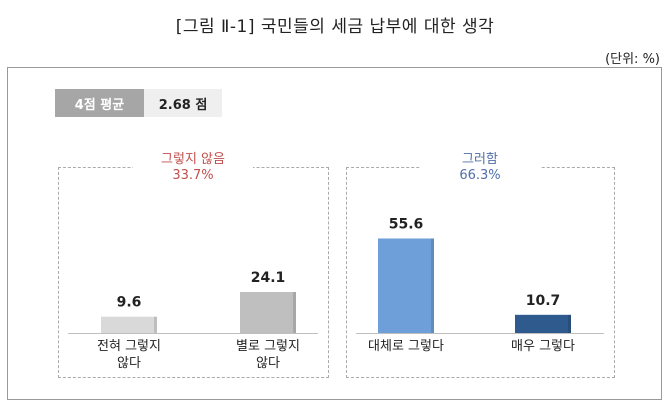 This screenshot has height=406, width=670. I want to click on chart-title: [그림 Ⅱ-1] 국민들의 세금 납부에 대한 생각, so click(335, 27).